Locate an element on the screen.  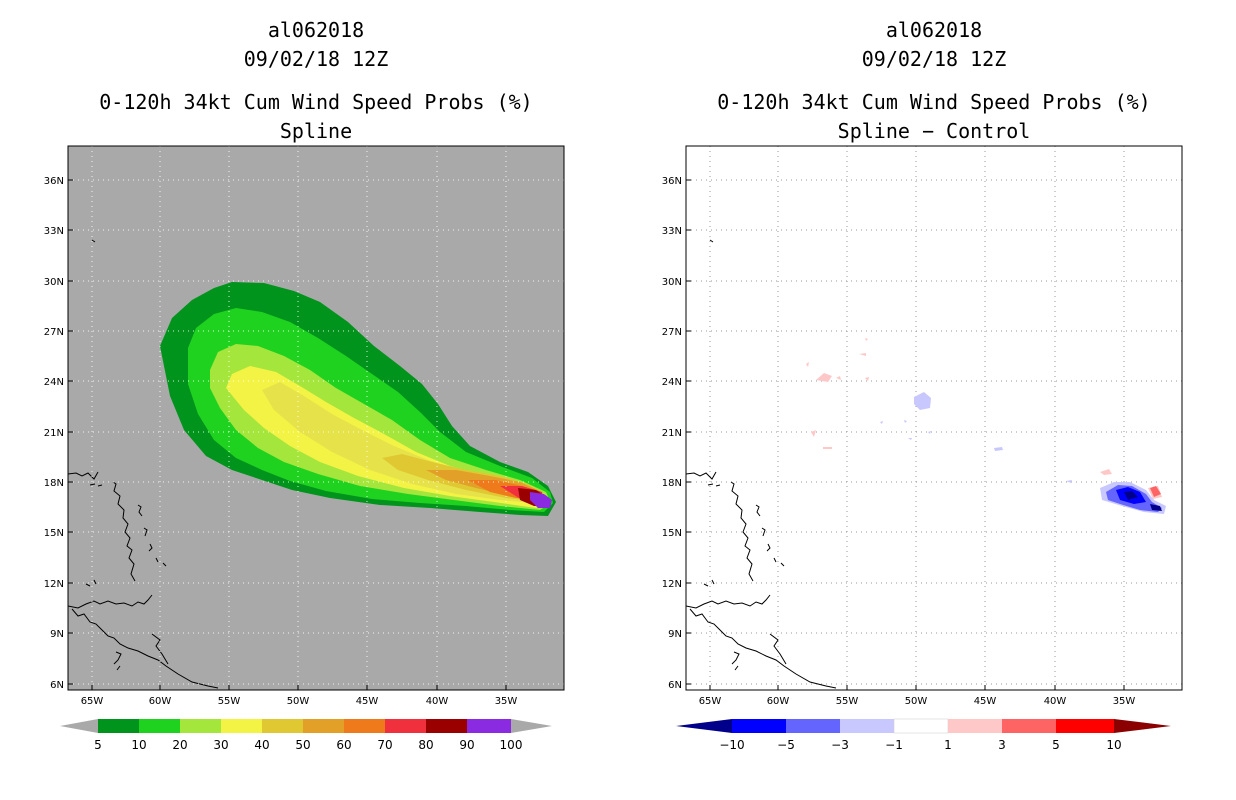
left-lat-label: 9N is located at coordinates (57, 634).